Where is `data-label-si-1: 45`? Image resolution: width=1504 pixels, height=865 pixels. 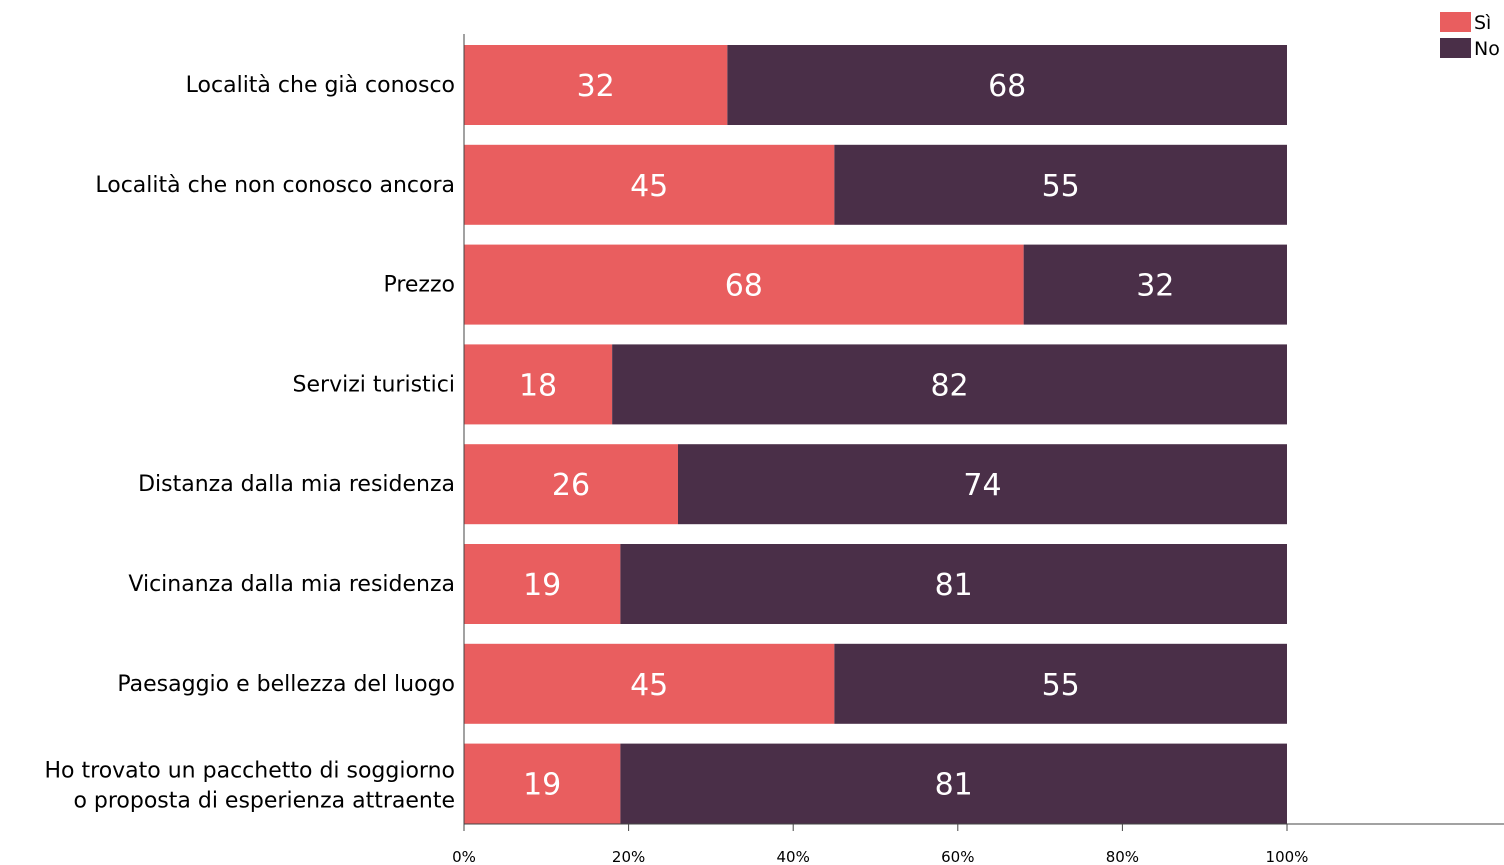
data-label-si-1: 45 is located at coordinates (649, 186).